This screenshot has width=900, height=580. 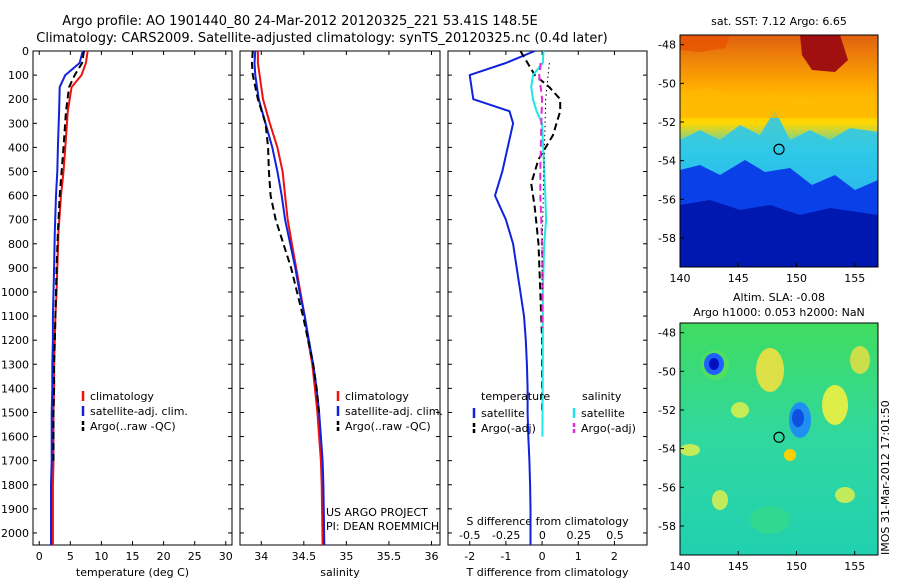 I want to click on salinity-diff-tick-label: 0.5, so click(x=615, y=535).